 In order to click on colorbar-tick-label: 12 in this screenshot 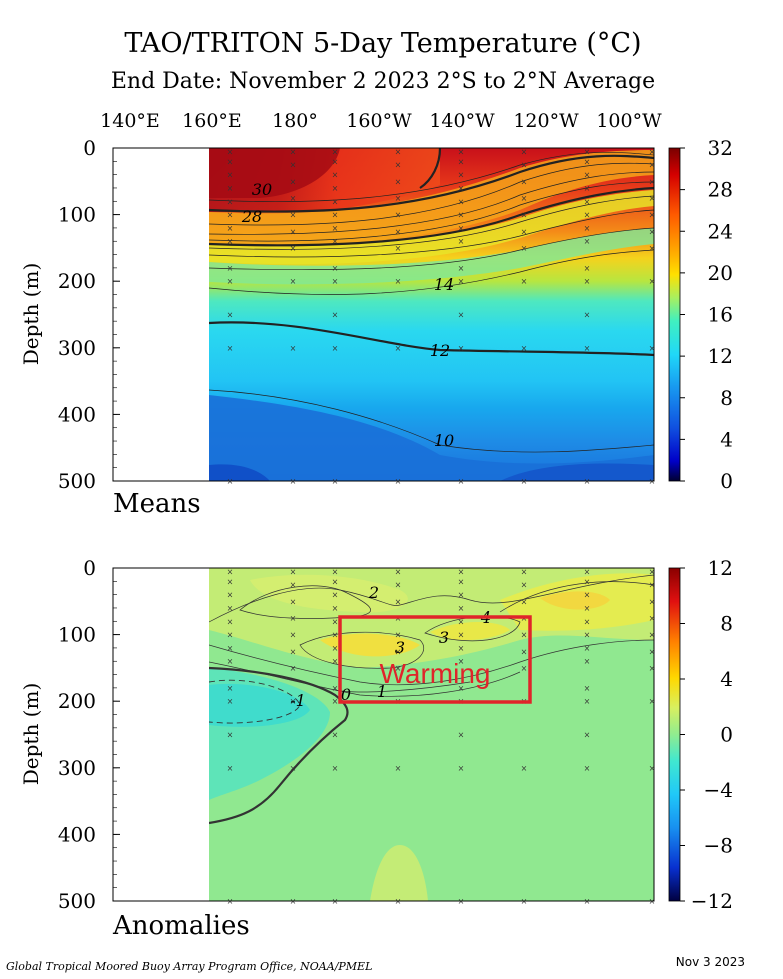, I will do `click(720, 568)`.